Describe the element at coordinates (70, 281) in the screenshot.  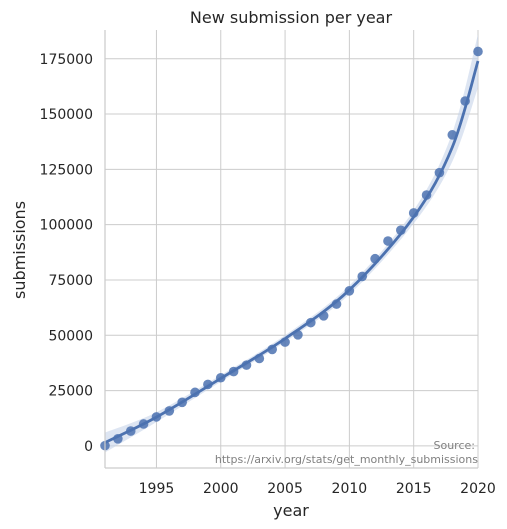
I see `y-tick-label: 75000` at that location.